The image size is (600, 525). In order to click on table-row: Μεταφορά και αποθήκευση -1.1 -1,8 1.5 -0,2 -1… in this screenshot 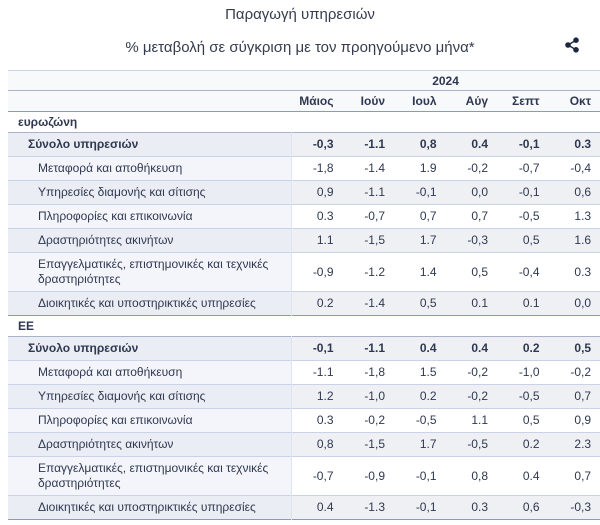, I will do `click(304, 372)`.